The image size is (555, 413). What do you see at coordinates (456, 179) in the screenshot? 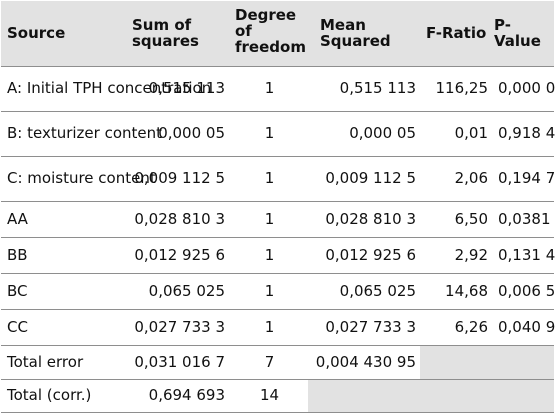
I see `f-ratio-cell: 2,06` at bounding box center [456, 179].